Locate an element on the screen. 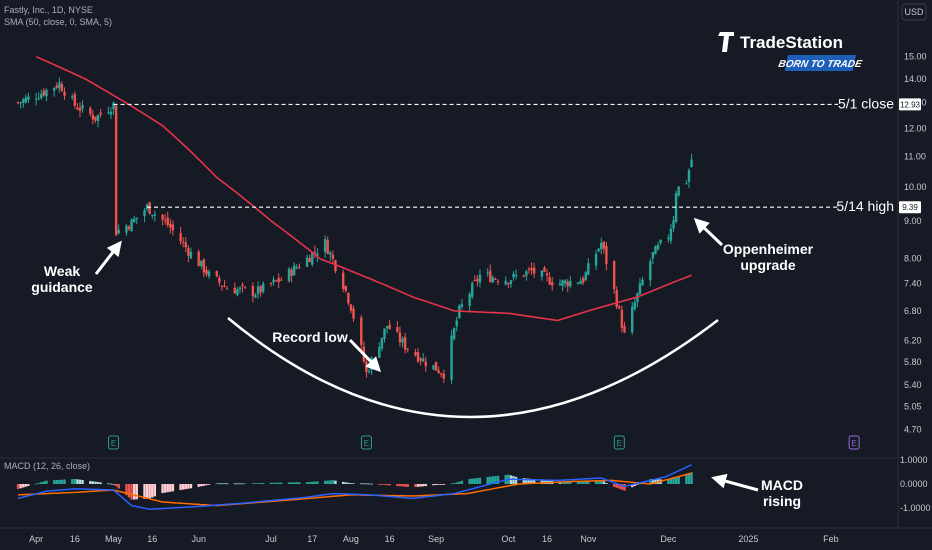 Image resolution: width=932 pixels, height=550 pixels. rounding-bottom-arc is located at coordinates (473, 368).